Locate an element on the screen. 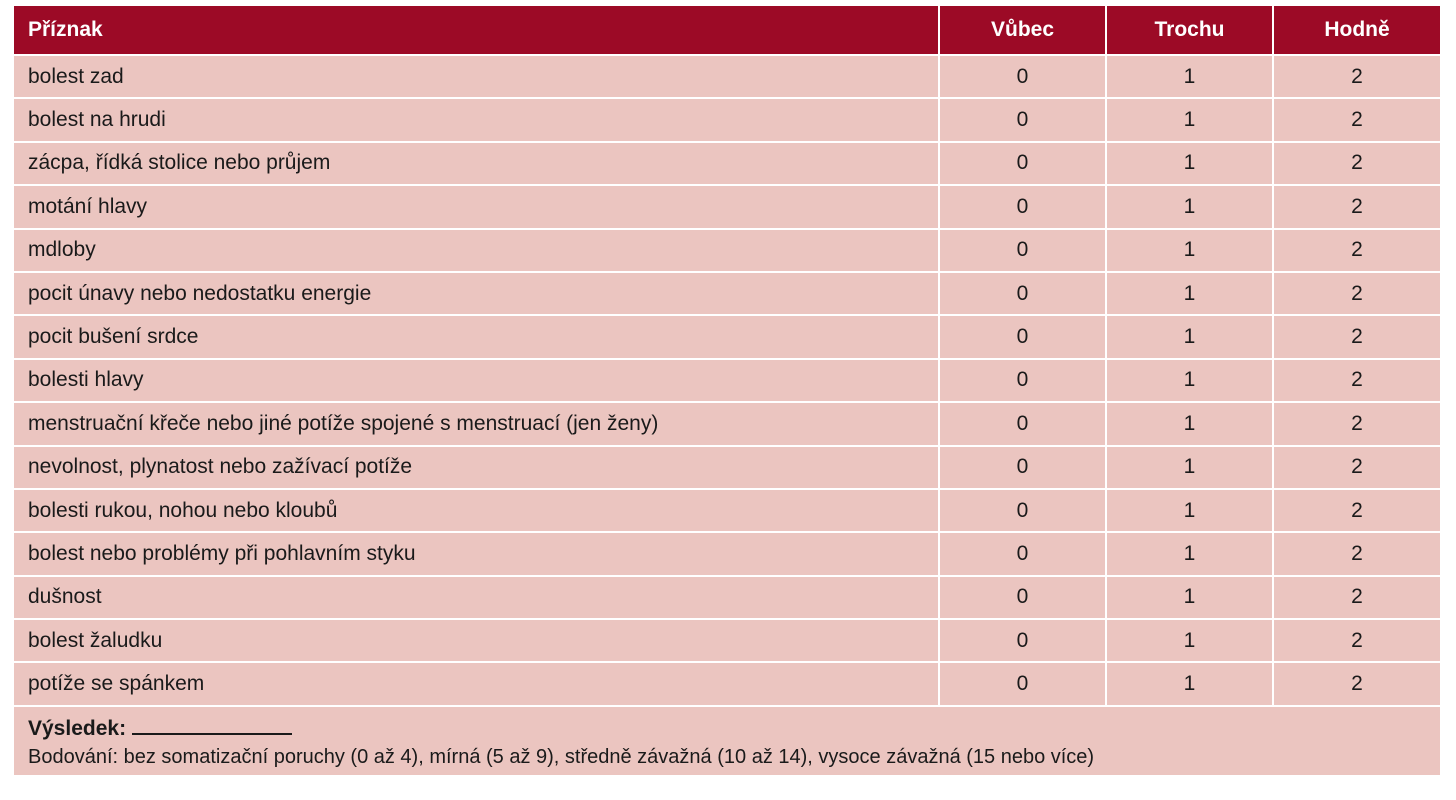 This screenshot has height=800, width=1456. table-row: dušnost 0 1 2 is located at coordinates (727, 597).